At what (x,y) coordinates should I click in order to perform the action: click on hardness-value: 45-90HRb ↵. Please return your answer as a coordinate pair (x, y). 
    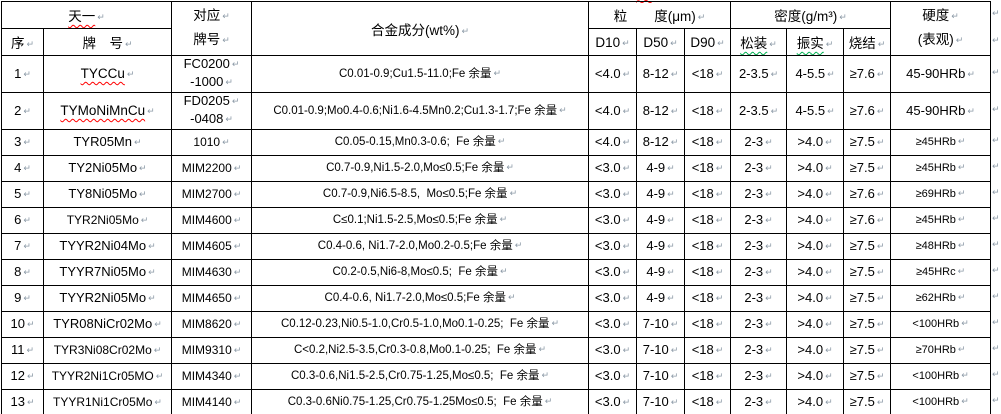
    Looking at the image, I should click on (941, 74).